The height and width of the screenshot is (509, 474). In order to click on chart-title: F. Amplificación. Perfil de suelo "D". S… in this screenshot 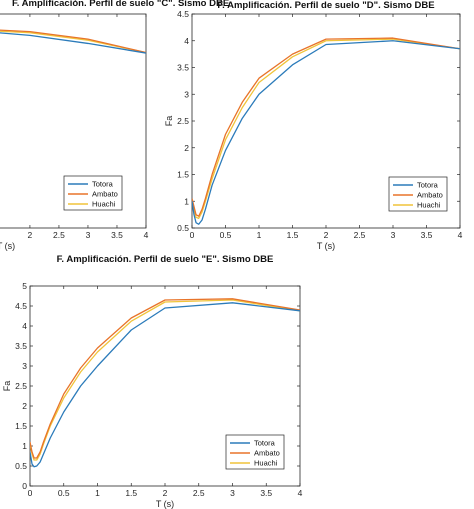, I will do `click(325, 5)`.